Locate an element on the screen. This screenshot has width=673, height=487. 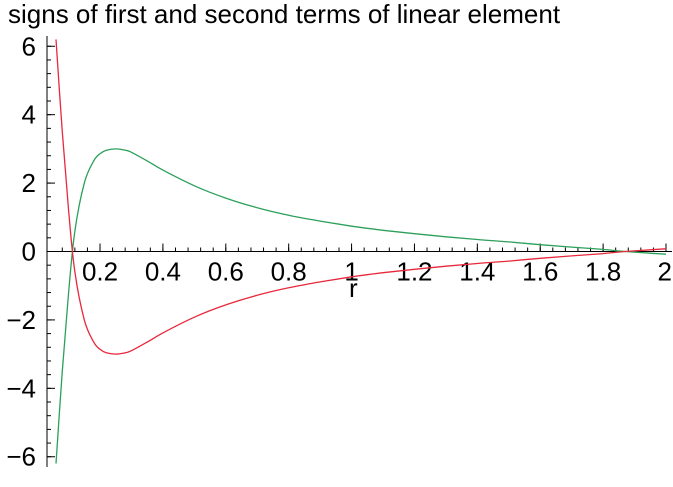
y-tick-label: −2 is located at coordinates (21, 320).